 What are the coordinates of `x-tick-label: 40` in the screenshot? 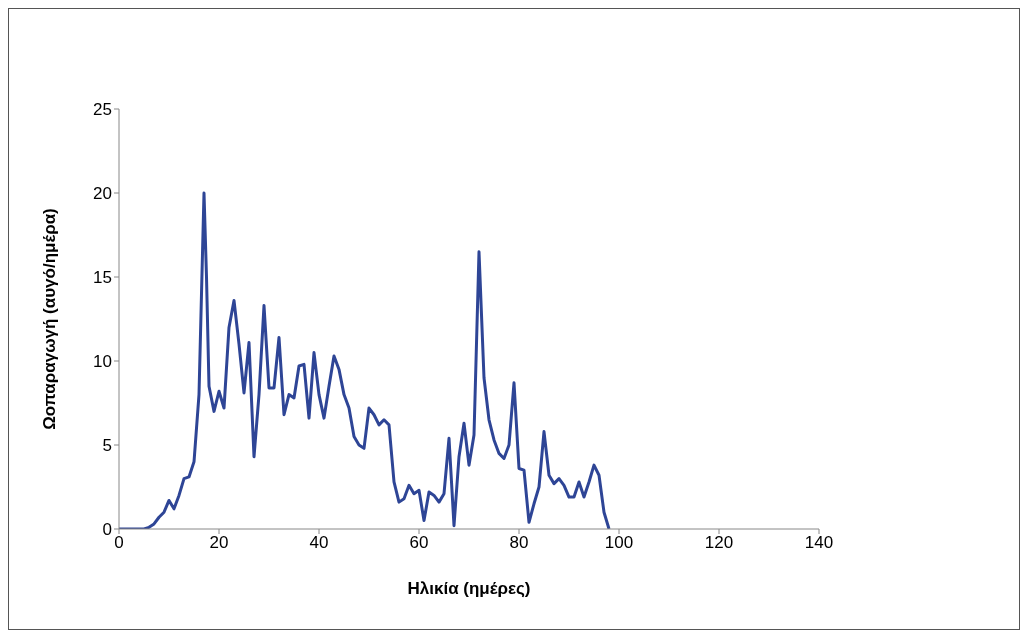 It's located at (319, 543).